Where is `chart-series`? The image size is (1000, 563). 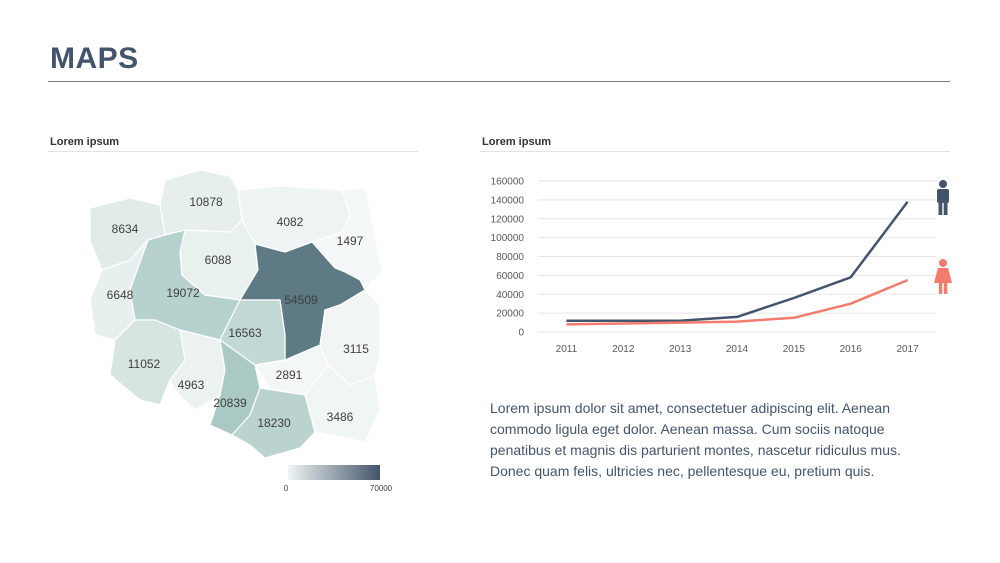 chart-series is located at coordinates (737, 263).